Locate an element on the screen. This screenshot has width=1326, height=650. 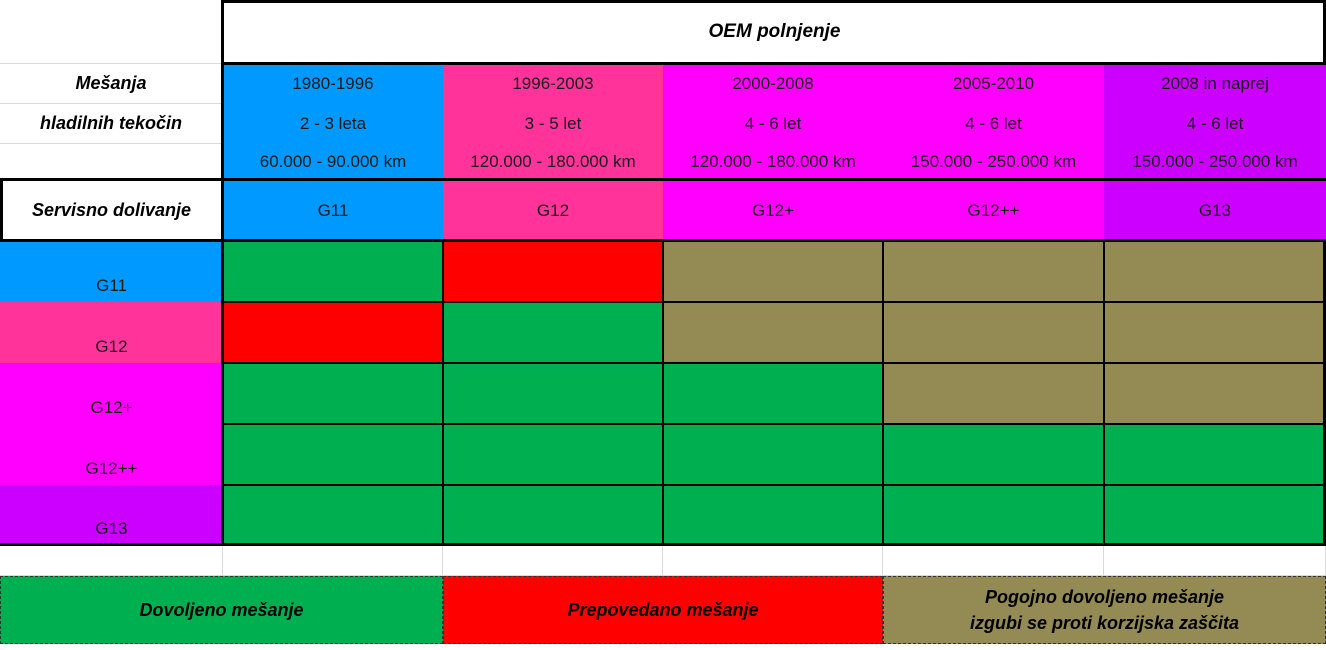
corner-blank is located at coordinates (111, 32).